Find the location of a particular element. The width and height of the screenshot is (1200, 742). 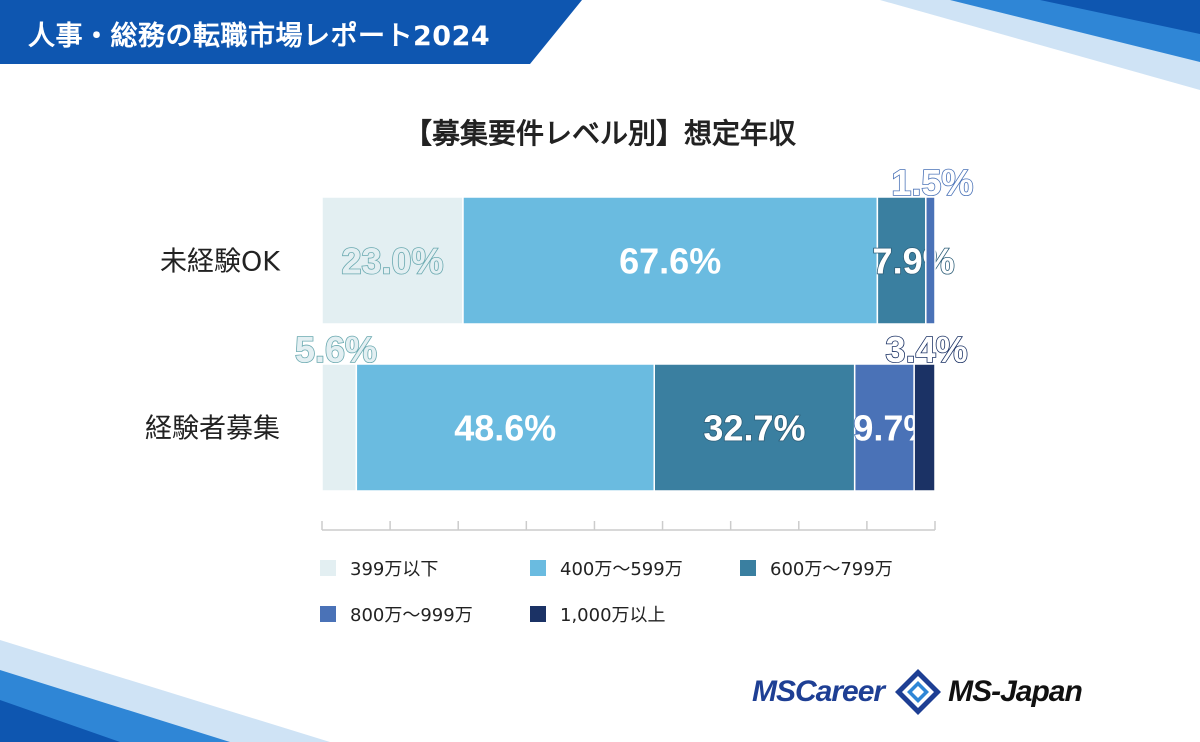

legend-label: 800万～999万 is located at coordinates (411, 615).